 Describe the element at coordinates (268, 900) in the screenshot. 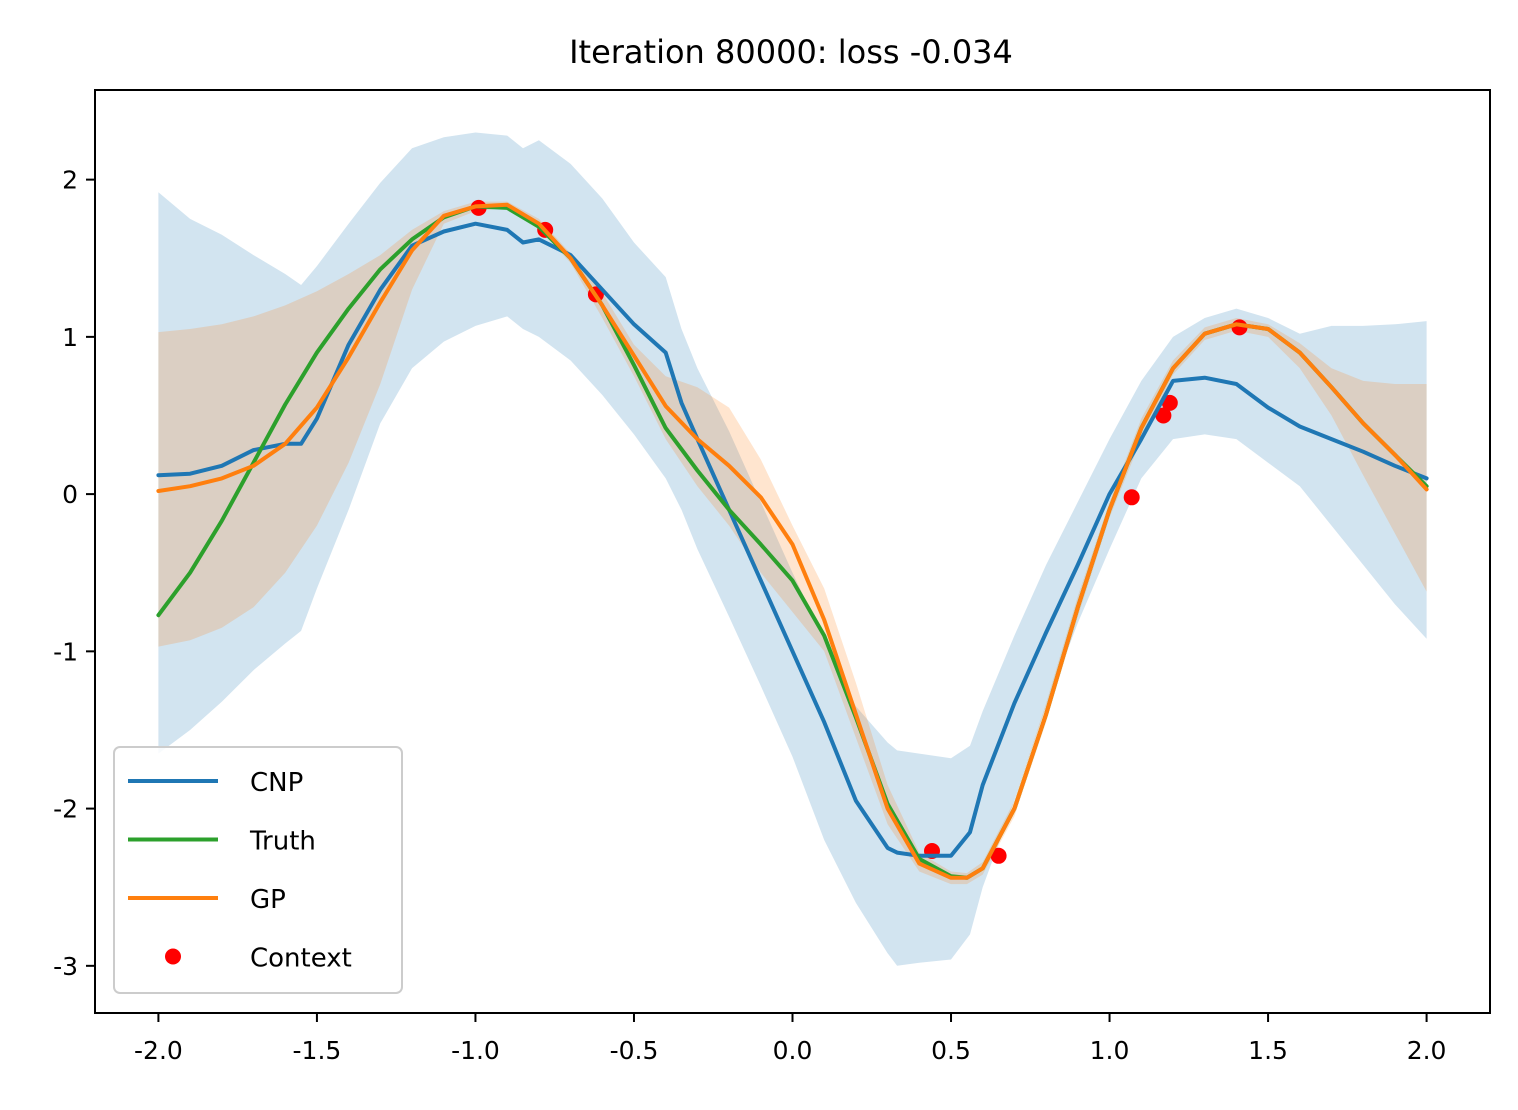

I see `legend-label-gp: GP` at that location.